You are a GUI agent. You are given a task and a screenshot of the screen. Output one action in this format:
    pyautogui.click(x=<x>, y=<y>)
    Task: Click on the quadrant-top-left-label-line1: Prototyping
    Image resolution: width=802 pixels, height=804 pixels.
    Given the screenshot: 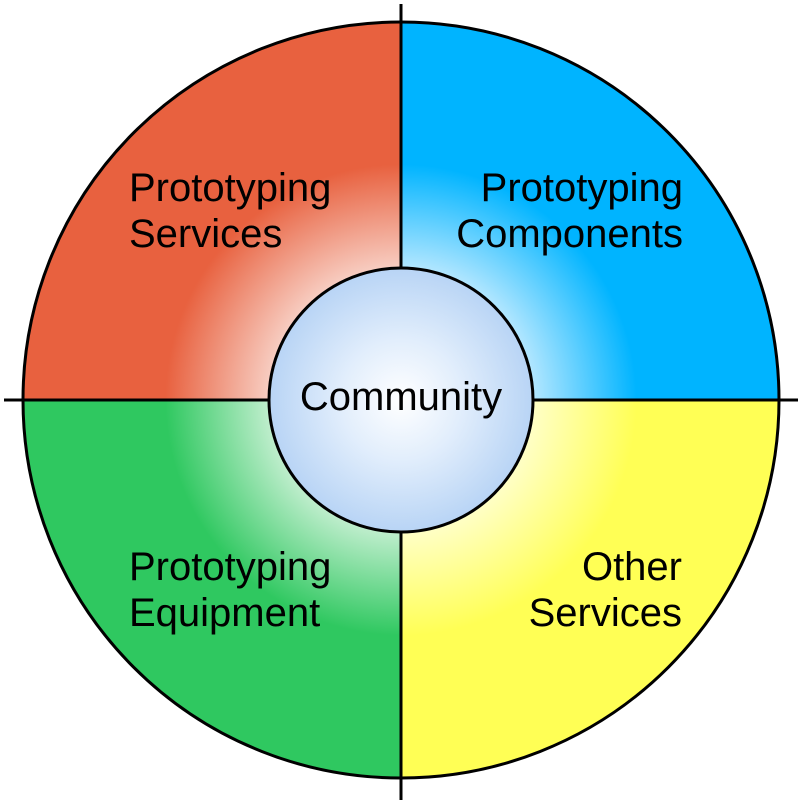 What is the action you would take?
    pyautogui.click(x=230, y=188)
    